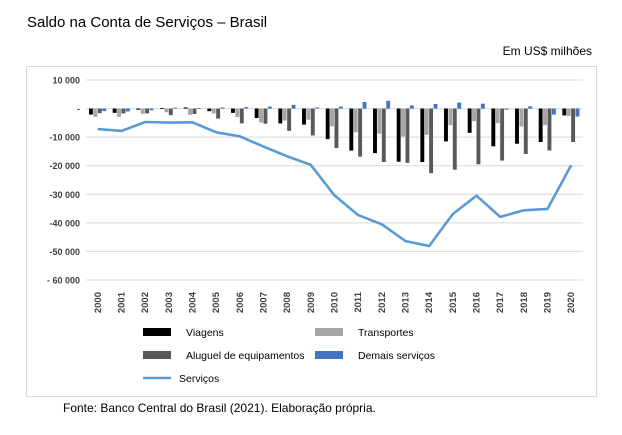  What do you see at coordinates (547, 51) in the screenshot?
I see `unit-note: Em US$ milhões` at bounding box center [547, 51].